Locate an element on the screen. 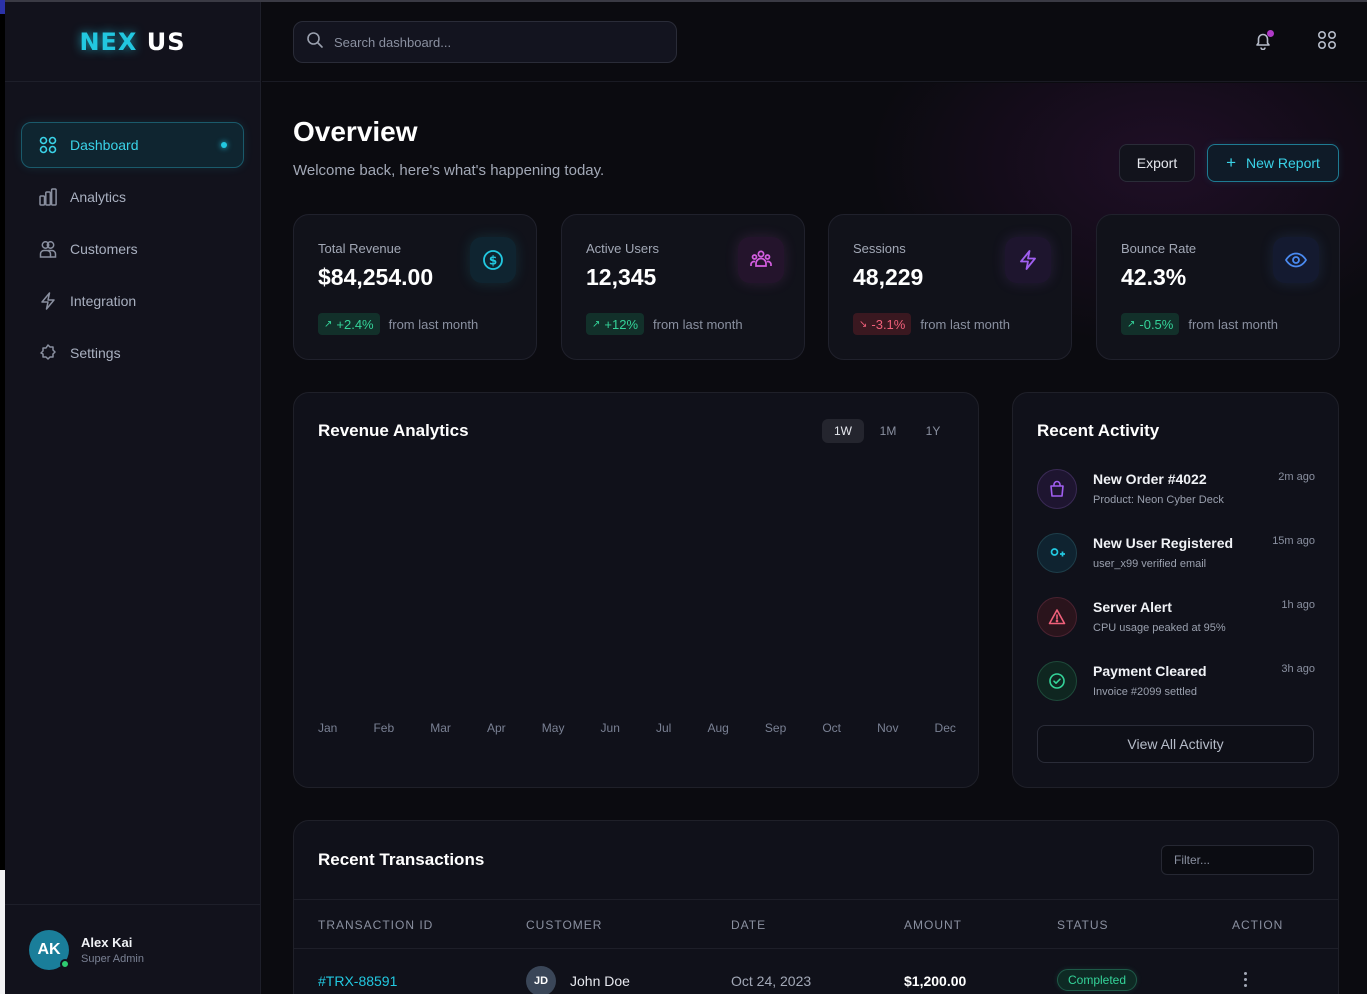  tab-range-1w: 1W is located at coordinates (843, 431).